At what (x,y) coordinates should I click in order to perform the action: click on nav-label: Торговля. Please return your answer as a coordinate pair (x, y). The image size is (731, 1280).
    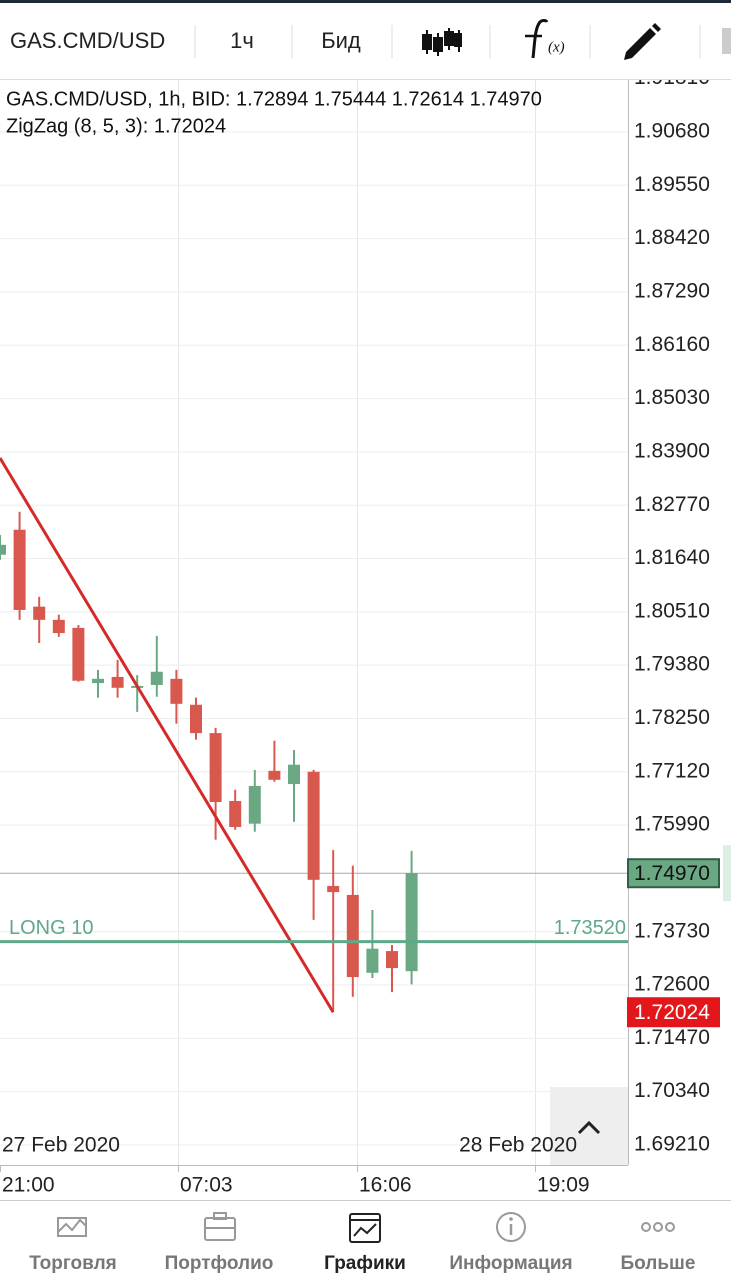
    Looking at the image, I should click on (72, 1263).